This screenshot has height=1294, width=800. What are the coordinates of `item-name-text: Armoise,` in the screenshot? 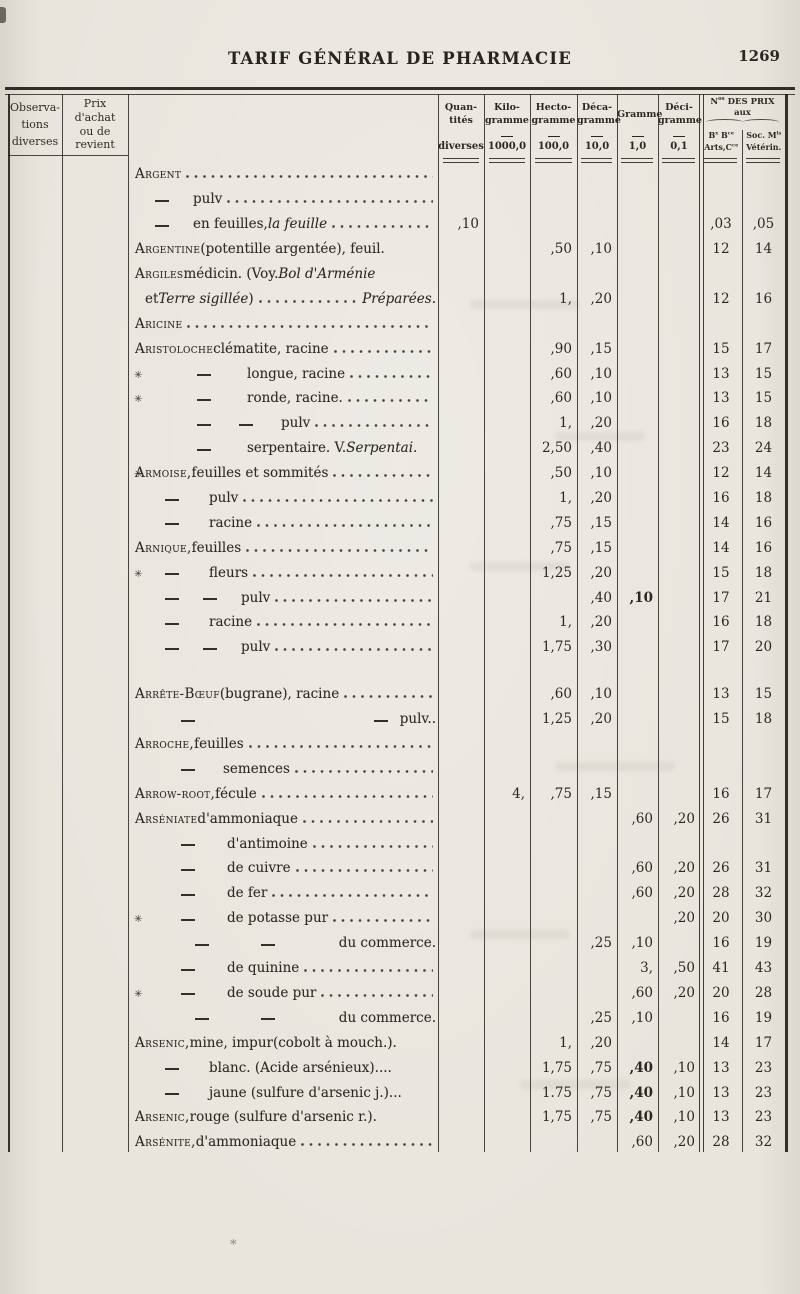 It's located at (163, 473).